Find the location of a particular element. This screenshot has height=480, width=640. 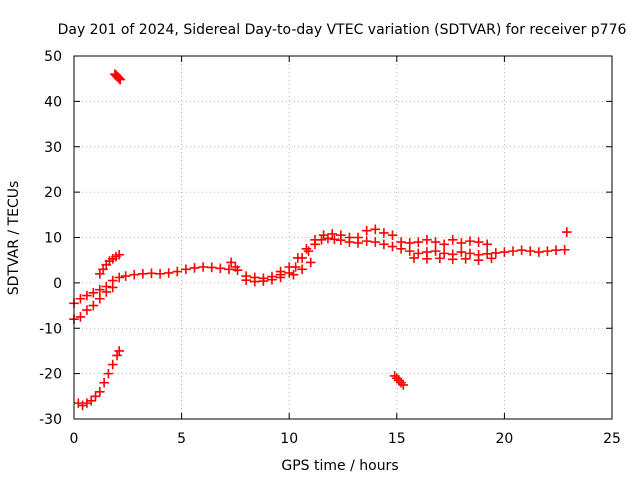

x-tick-label: 10 is located at coordinates (289, 439).